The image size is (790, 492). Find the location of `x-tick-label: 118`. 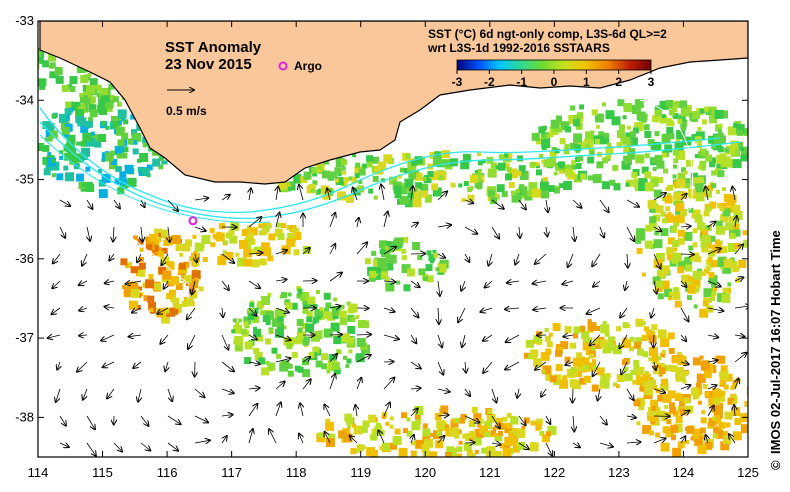

x-tick-label: 118 is located at coordinates (296, 472).